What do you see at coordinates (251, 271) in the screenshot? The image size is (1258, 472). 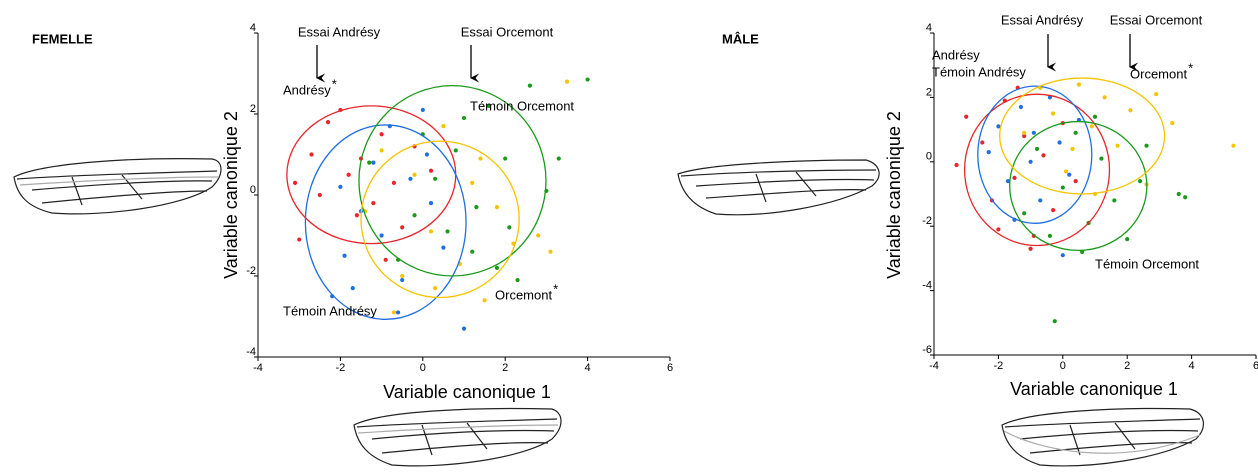 I see `y-tick-label: -2` at bounding box center [251, 271].